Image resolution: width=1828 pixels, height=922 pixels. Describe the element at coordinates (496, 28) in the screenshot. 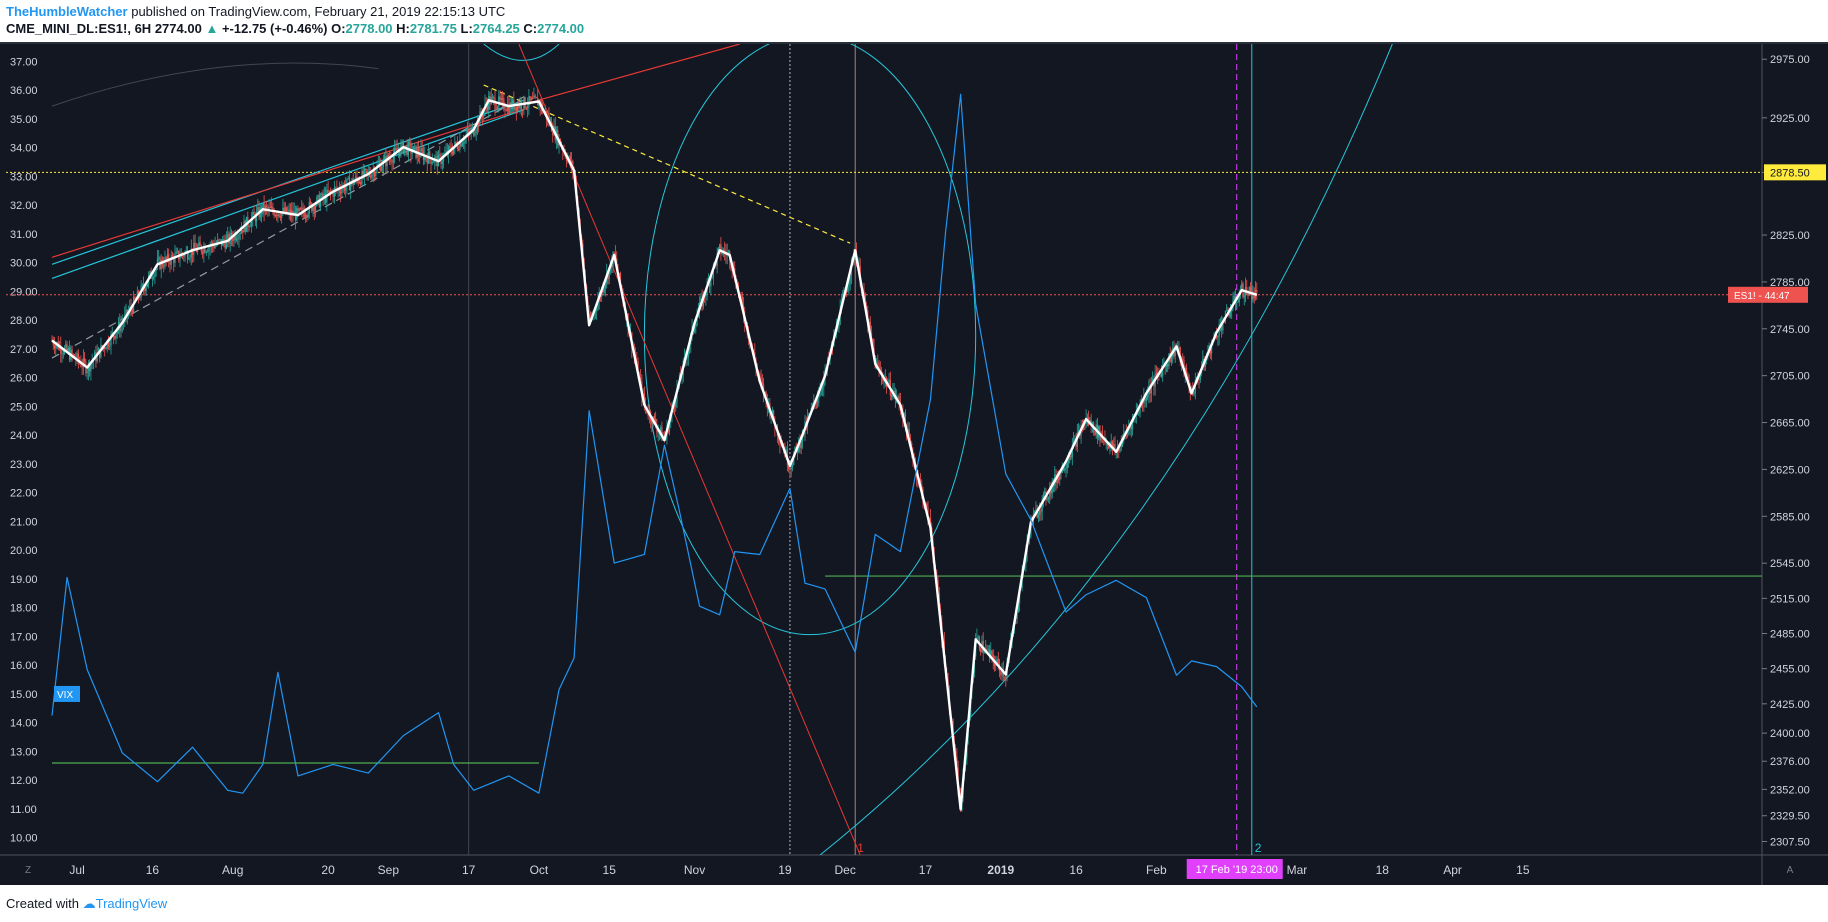

I see `low-value: 2764.25` at that location.